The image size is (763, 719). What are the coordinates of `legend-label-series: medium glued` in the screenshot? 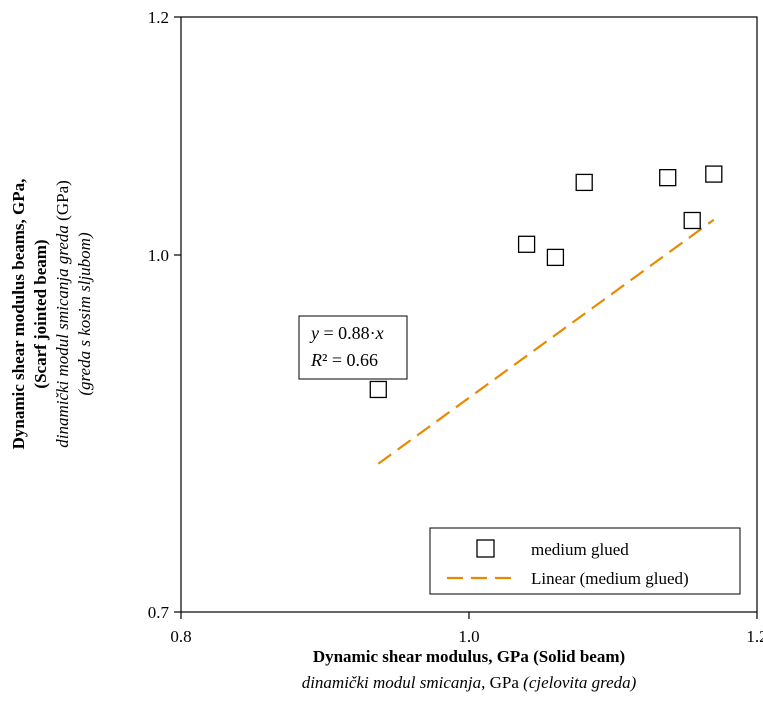 It's located at (580, 549).